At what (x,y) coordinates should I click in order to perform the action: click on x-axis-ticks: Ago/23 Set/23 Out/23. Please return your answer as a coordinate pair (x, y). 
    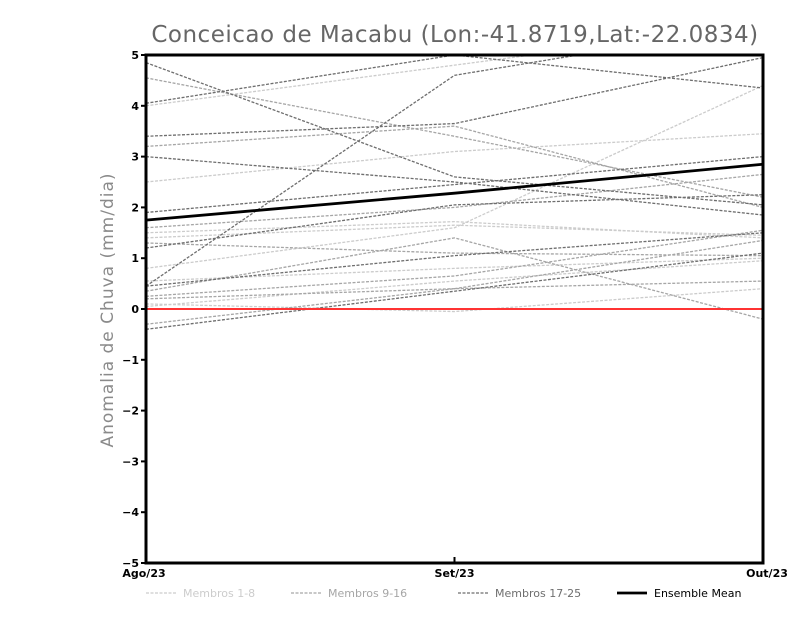
    Looking at the image, I should click on (455, 568).